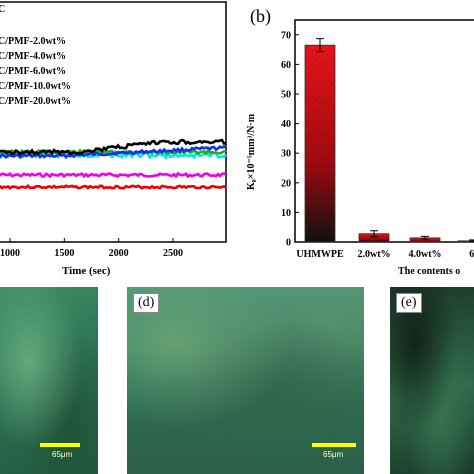 The width and height of the screenshot is (474, 474). What do you see at coordinates (33, 71) in the screenshot?
I see `legend-entry: C/PMF-6.0wt%` at bounding box center [33, 71].